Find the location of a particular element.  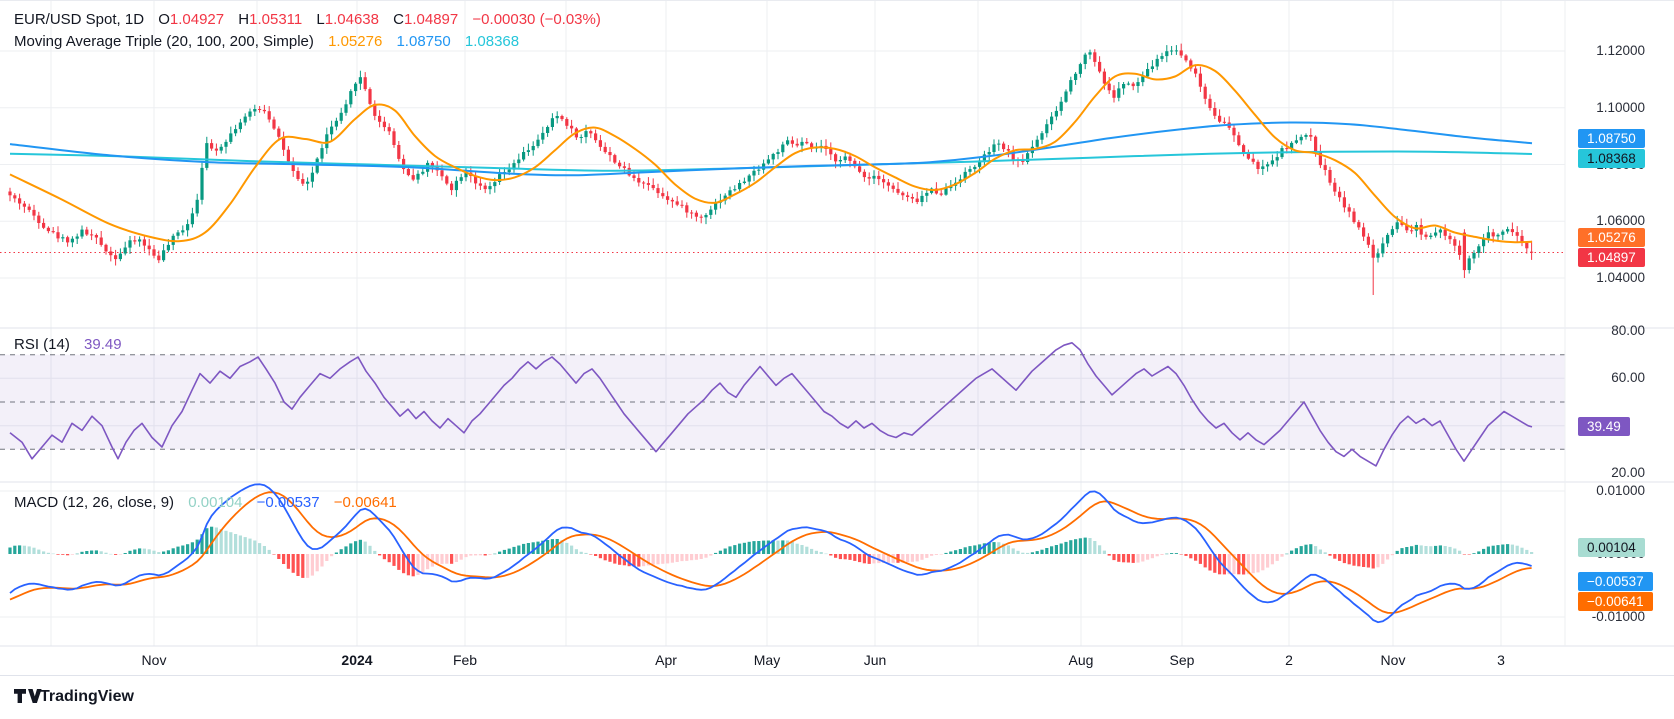

brand-text: TradingView is located at coordinates (87, 696).